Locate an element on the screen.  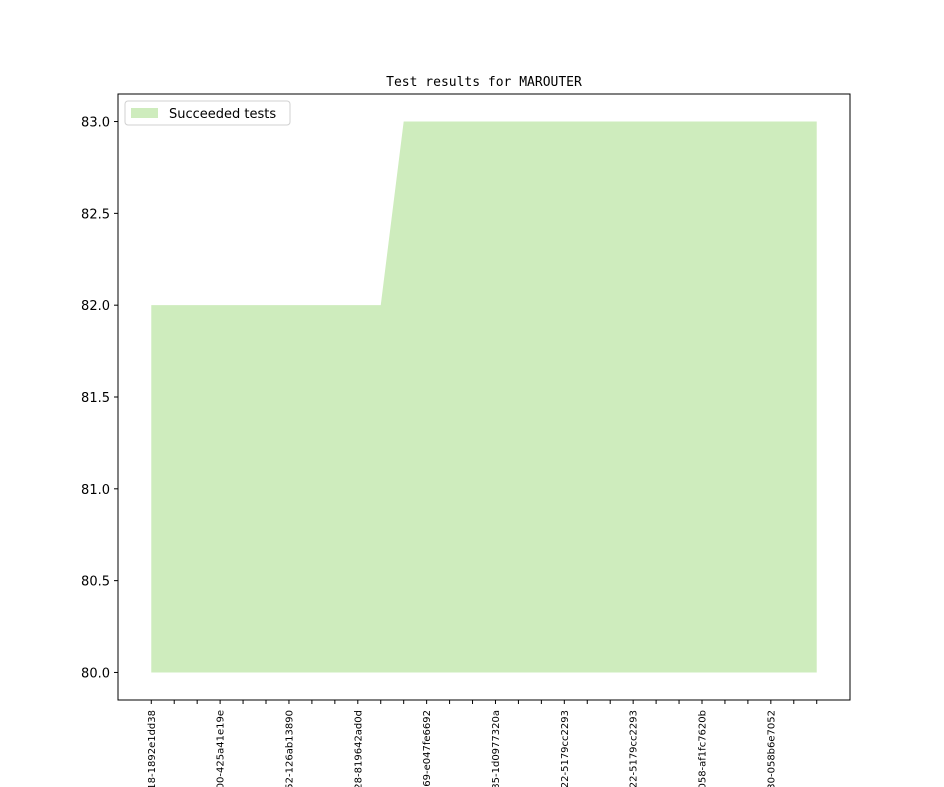
chart-title: Test results for MAROUTER is located at coordinates (484, 82).